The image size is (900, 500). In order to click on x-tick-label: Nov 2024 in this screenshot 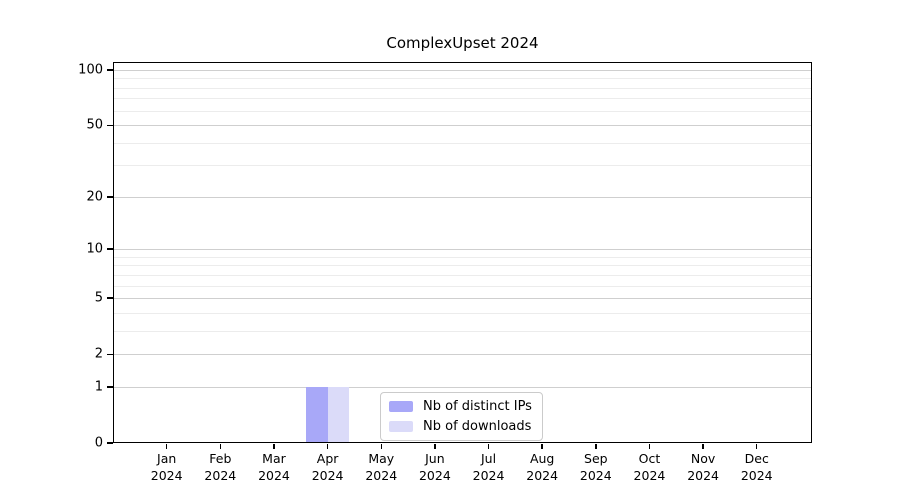, I will do `click(703, 467)`.